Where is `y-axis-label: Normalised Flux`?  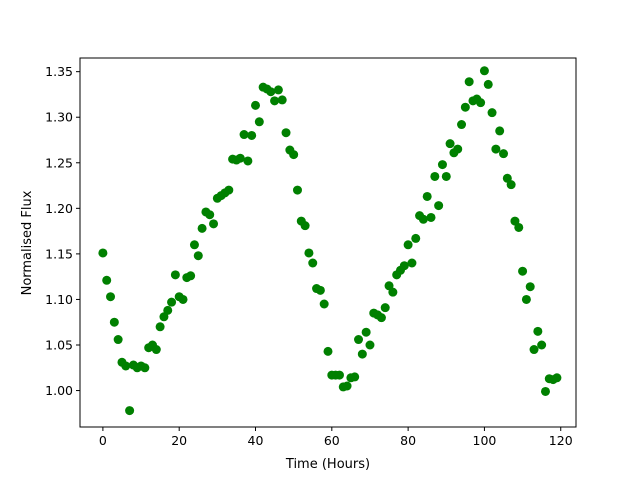 y-axis-label: Normalised Flux is located at coordinates (27, 242).